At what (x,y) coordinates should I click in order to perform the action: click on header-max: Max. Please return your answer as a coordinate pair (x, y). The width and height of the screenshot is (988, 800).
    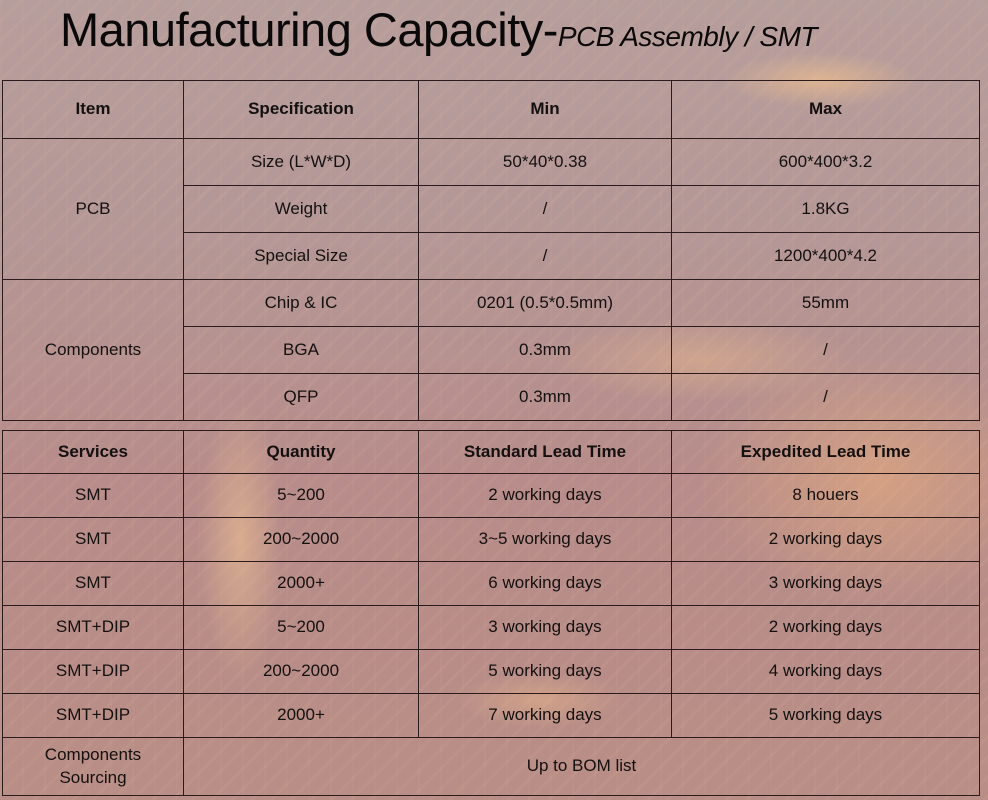
    Looking at the image, I should click on (825, 109).